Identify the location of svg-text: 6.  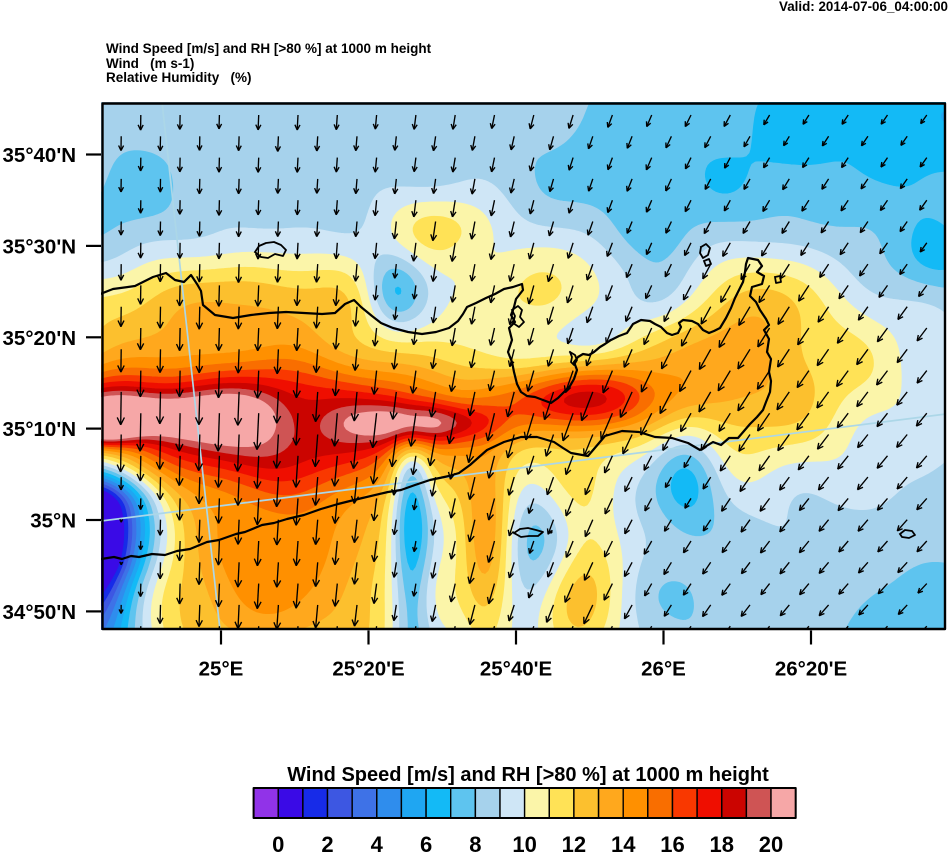
(426, 843).